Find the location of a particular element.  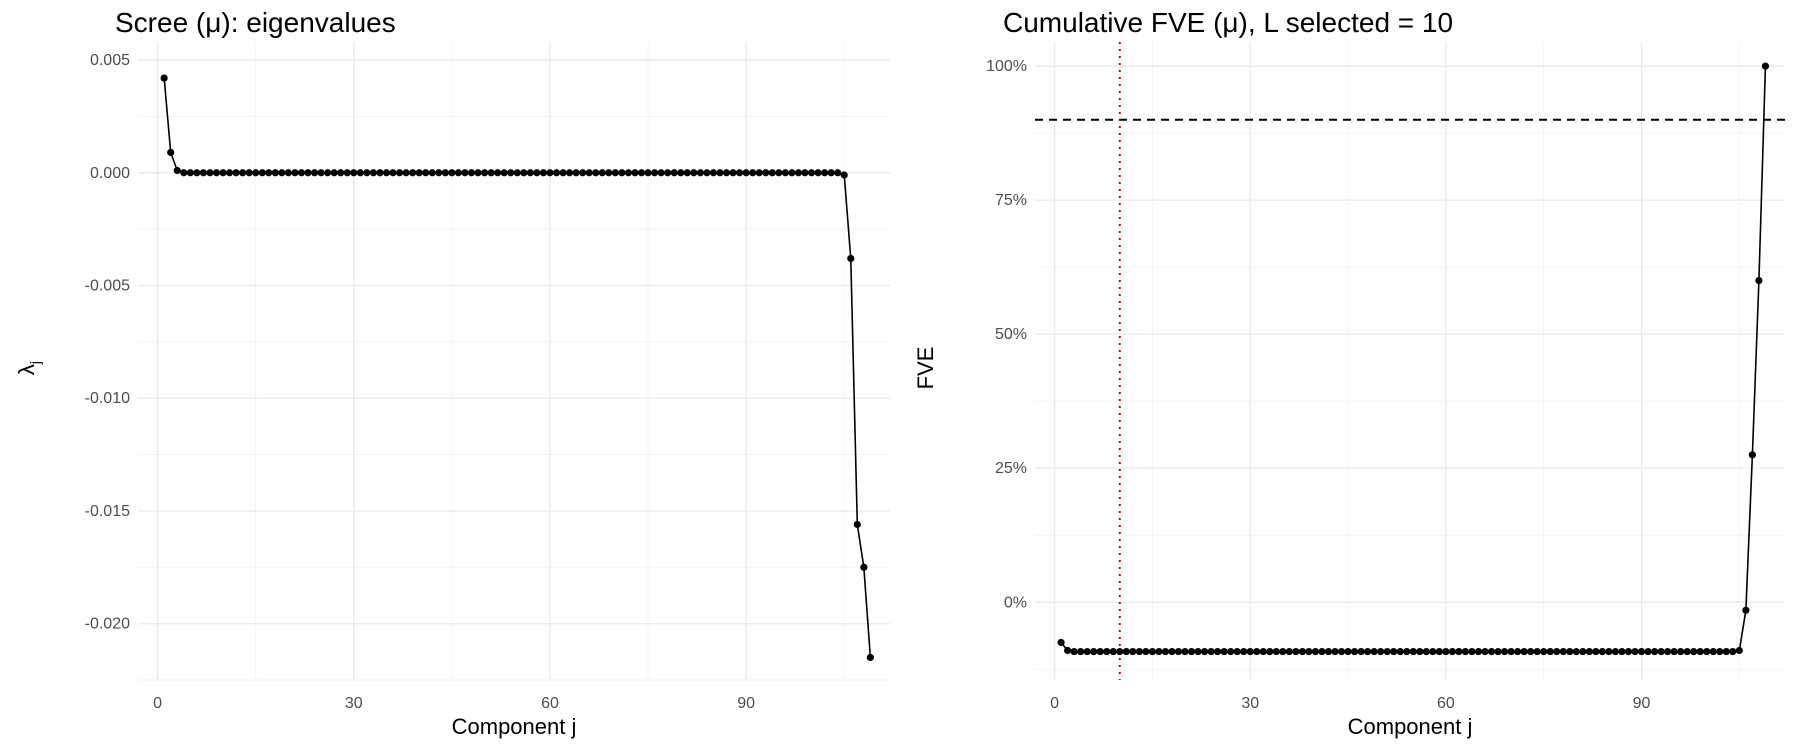

fve-y-tick-label: 75% is located at coordinates (1011, 200).